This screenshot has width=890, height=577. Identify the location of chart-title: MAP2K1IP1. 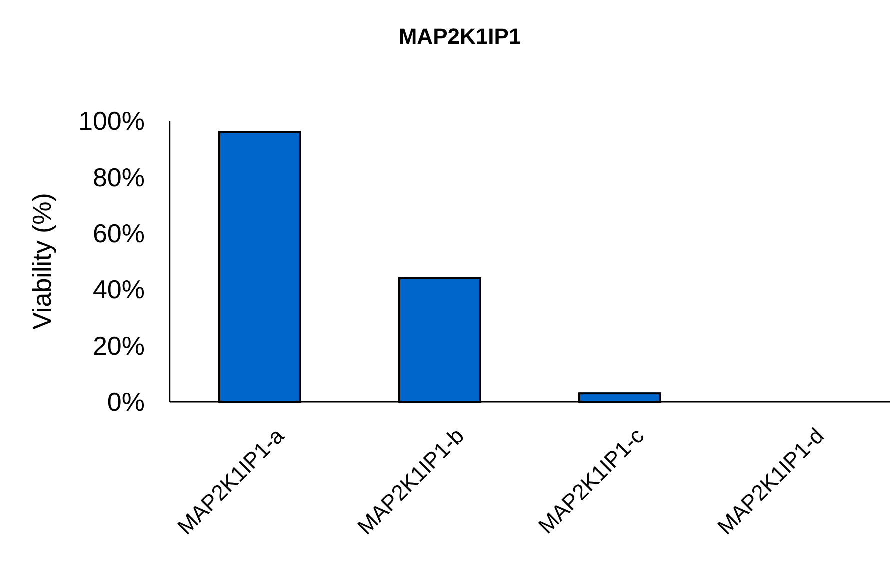
(460, 36).